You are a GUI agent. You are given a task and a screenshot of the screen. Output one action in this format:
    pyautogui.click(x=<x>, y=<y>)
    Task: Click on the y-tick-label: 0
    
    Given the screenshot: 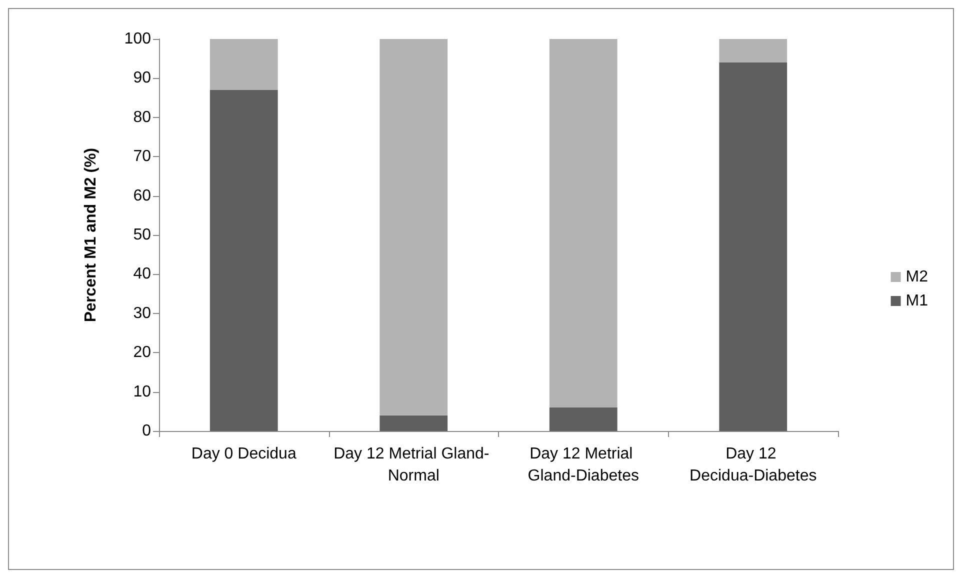 What is the action you would take?
    pyautogui.click(x=147, y=431)
    